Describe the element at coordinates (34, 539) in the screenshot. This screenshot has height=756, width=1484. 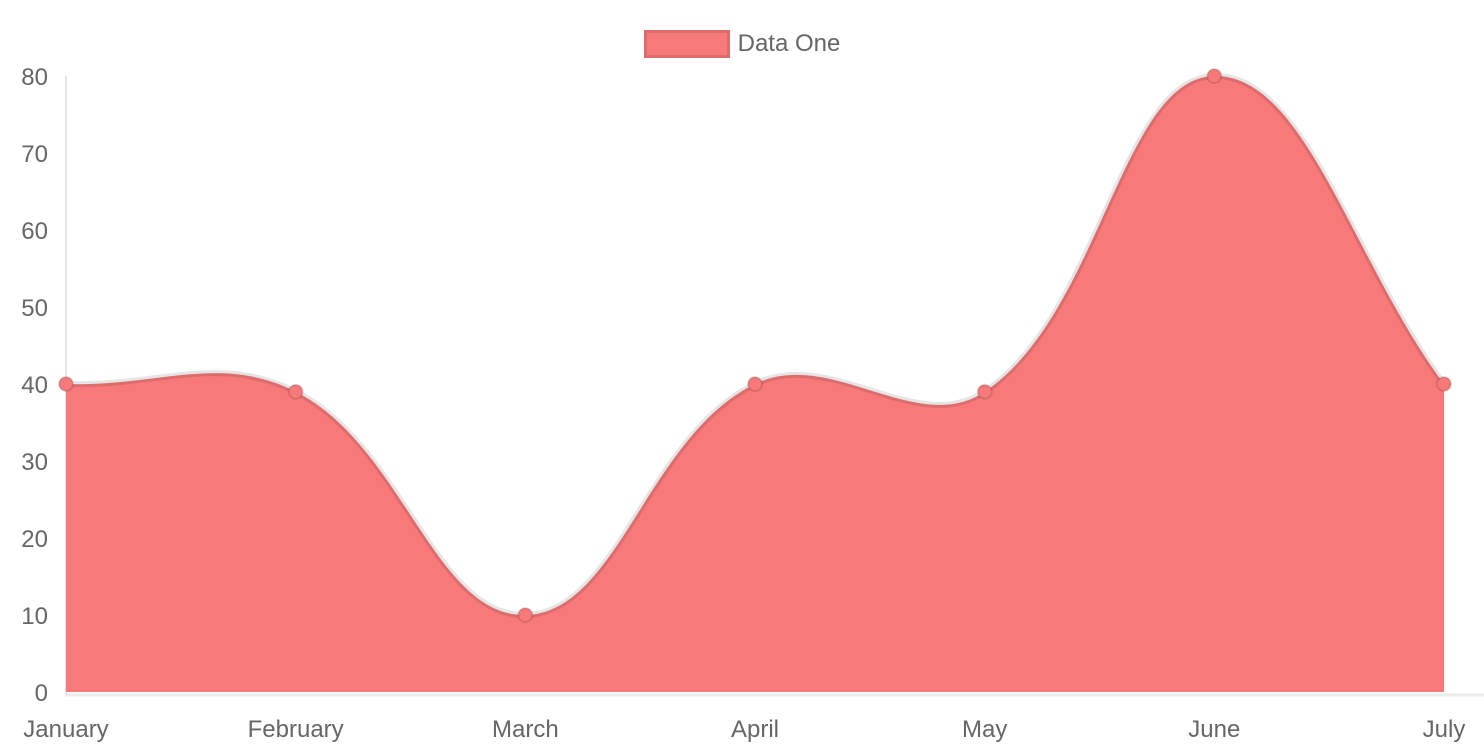
I see `y-tick-label: 20` at that location.